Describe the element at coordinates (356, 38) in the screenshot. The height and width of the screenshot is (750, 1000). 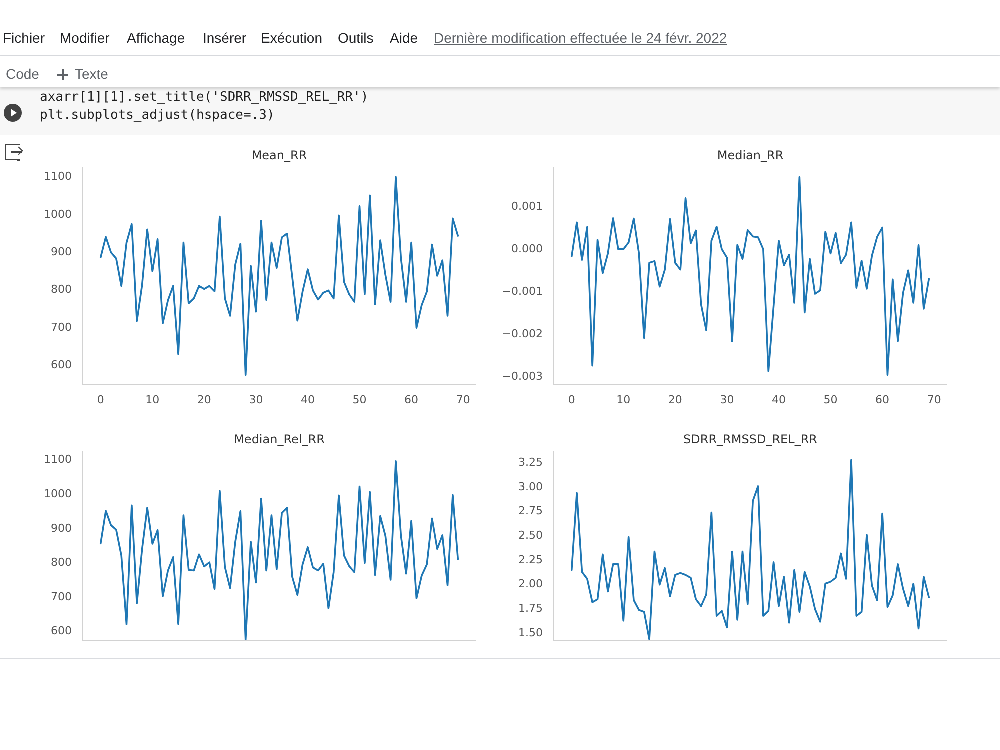
I see `text: Outils` at that location.